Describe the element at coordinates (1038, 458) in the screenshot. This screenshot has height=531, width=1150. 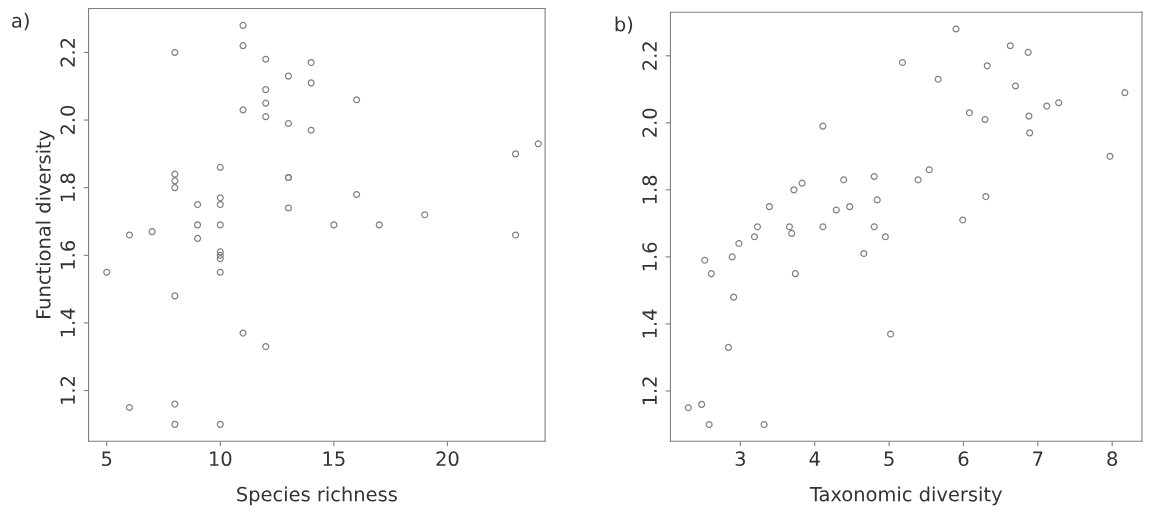
I see `x-tick-label: 7` at that location.